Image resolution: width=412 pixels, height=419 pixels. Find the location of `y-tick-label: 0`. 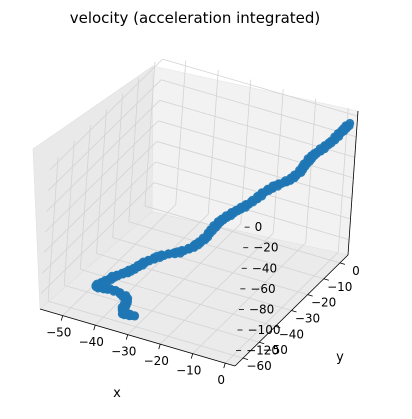

y-tick-label: 0 is located at coordinates (356, 271).